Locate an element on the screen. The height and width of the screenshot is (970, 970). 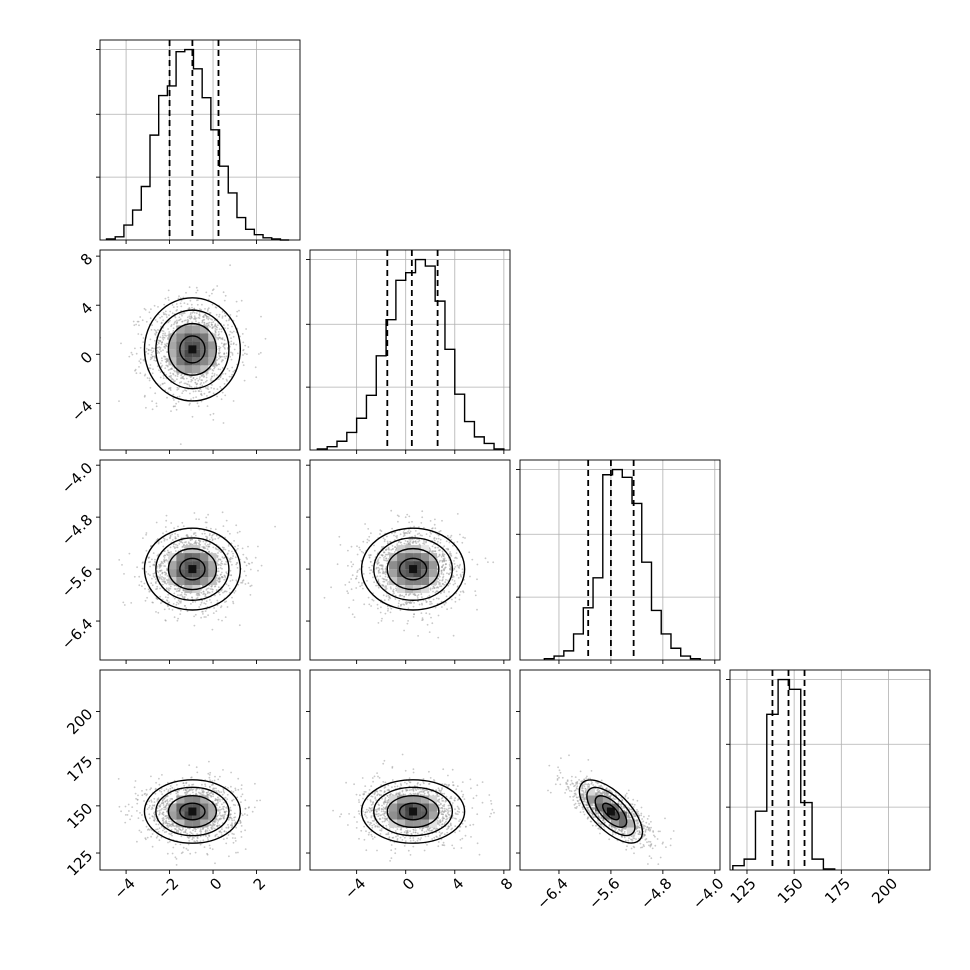
y-tick-label: 0 is located at coordinates (86, 357).